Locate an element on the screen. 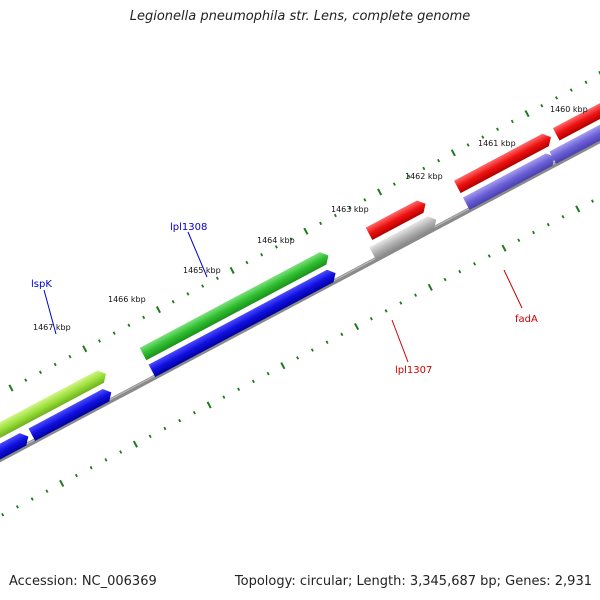  gene-feature-green is located at coordinates (234, 306).